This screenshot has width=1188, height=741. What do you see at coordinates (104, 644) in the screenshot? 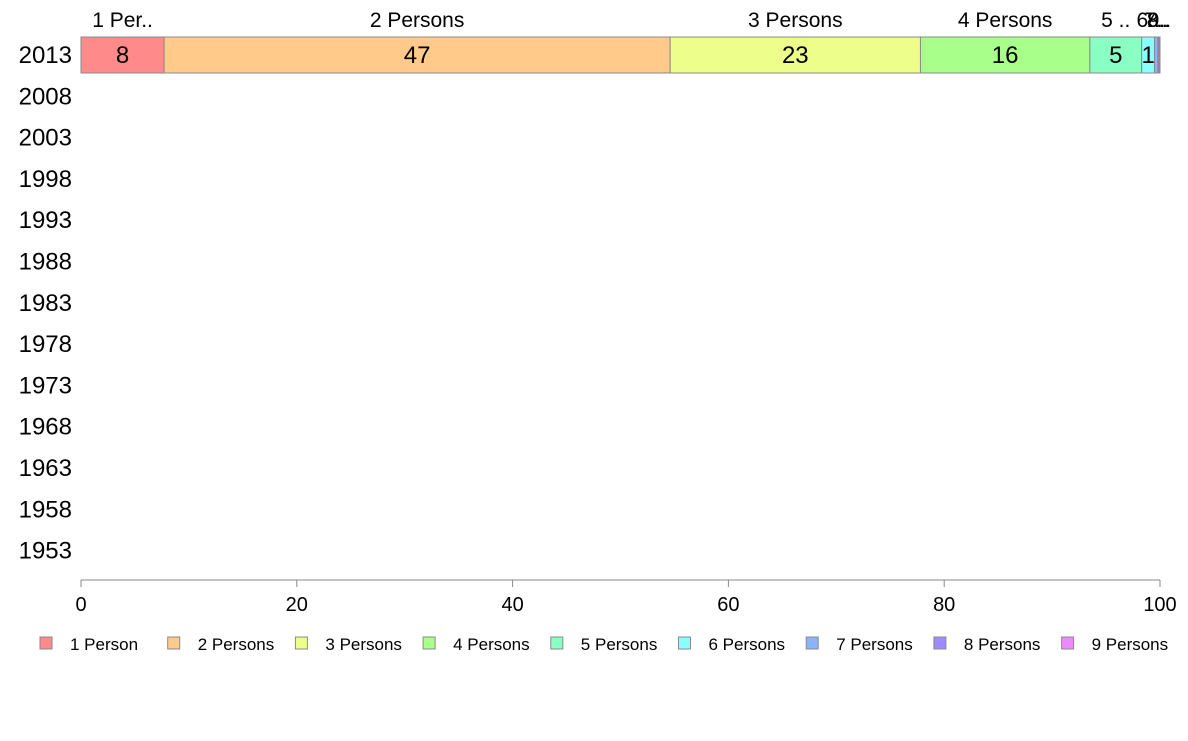
I see `legend-label: 1 Person` at bounding box center [104, 644].